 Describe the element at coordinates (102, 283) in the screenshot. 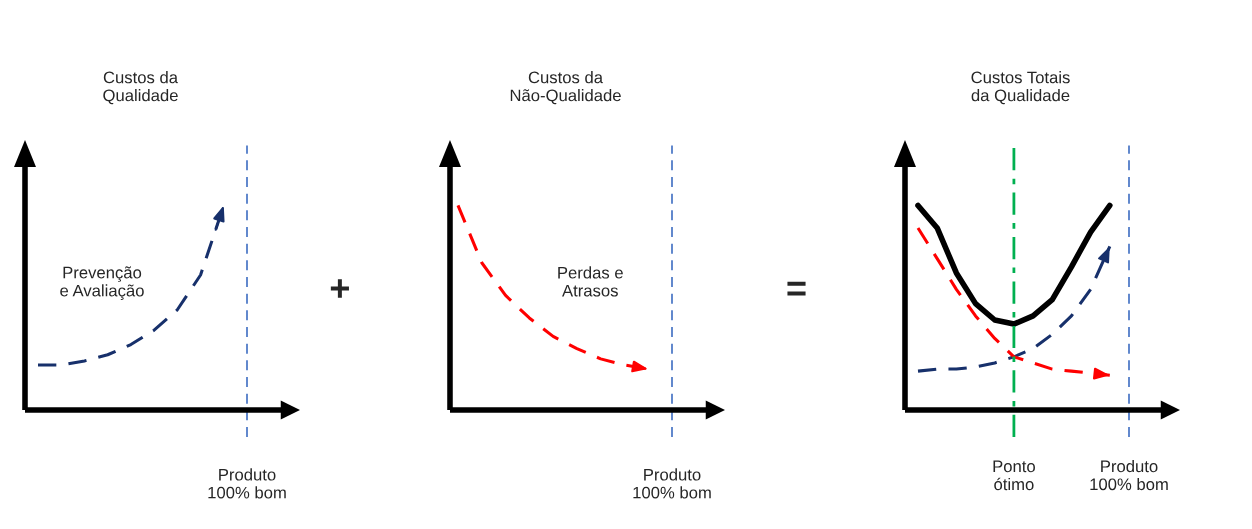

I see `annotation: Prevenção e Avaliação` at that location.